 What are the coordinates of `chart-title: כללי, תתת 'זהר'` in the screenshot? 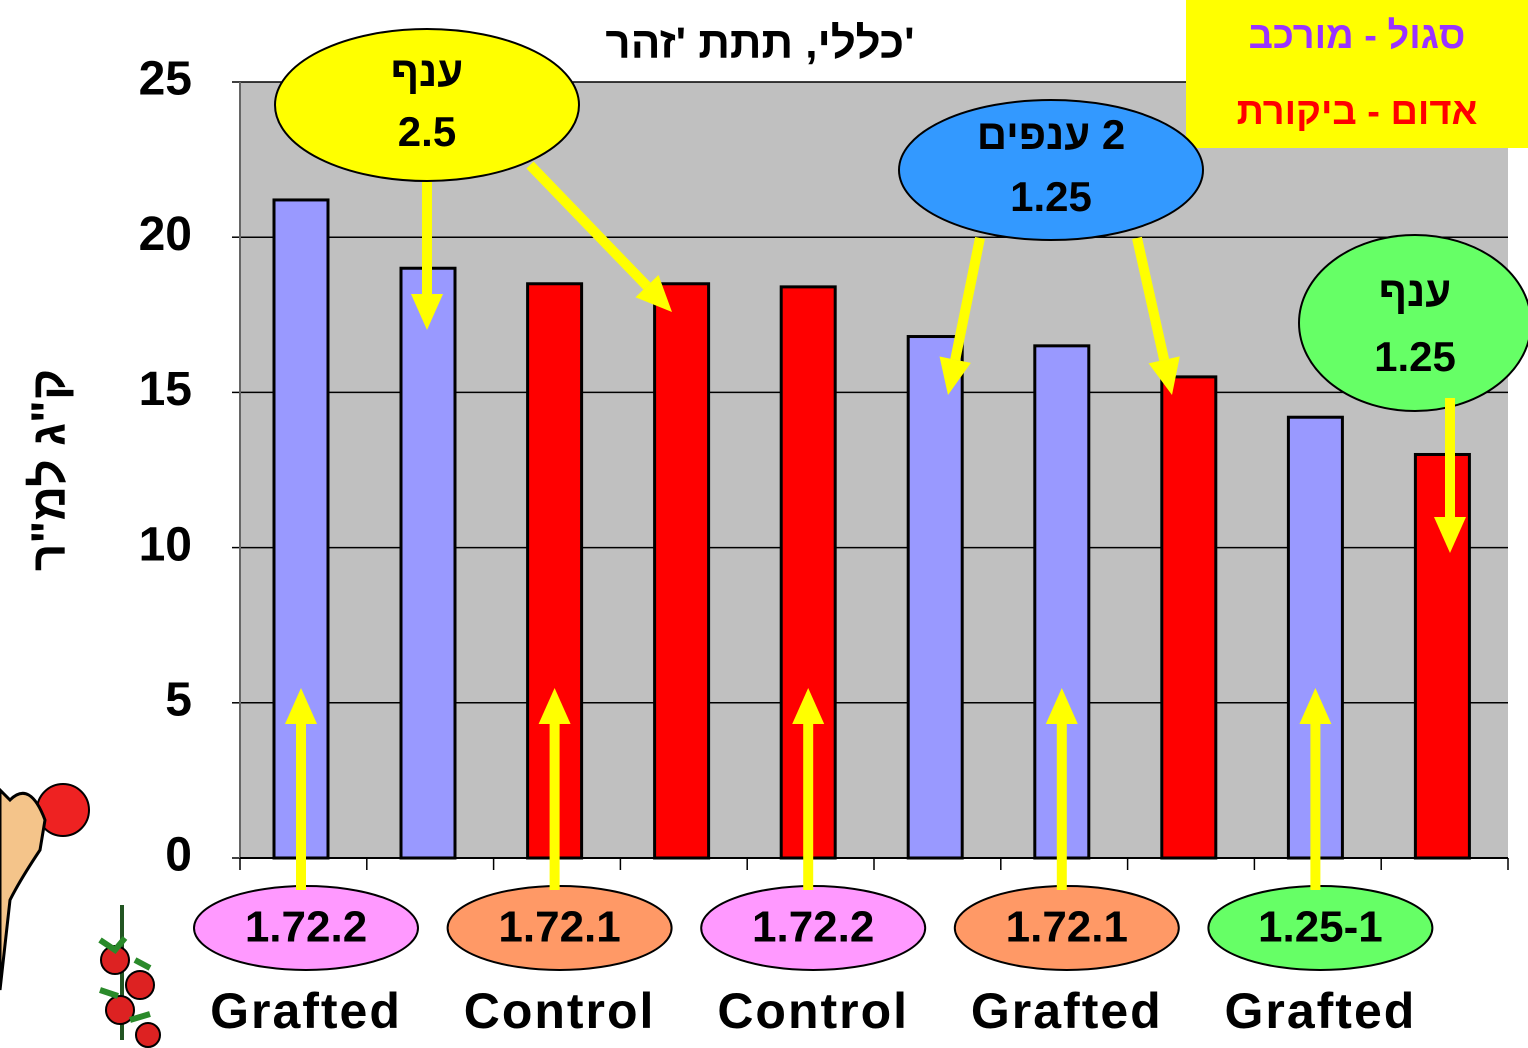 It's located at (759, 43).